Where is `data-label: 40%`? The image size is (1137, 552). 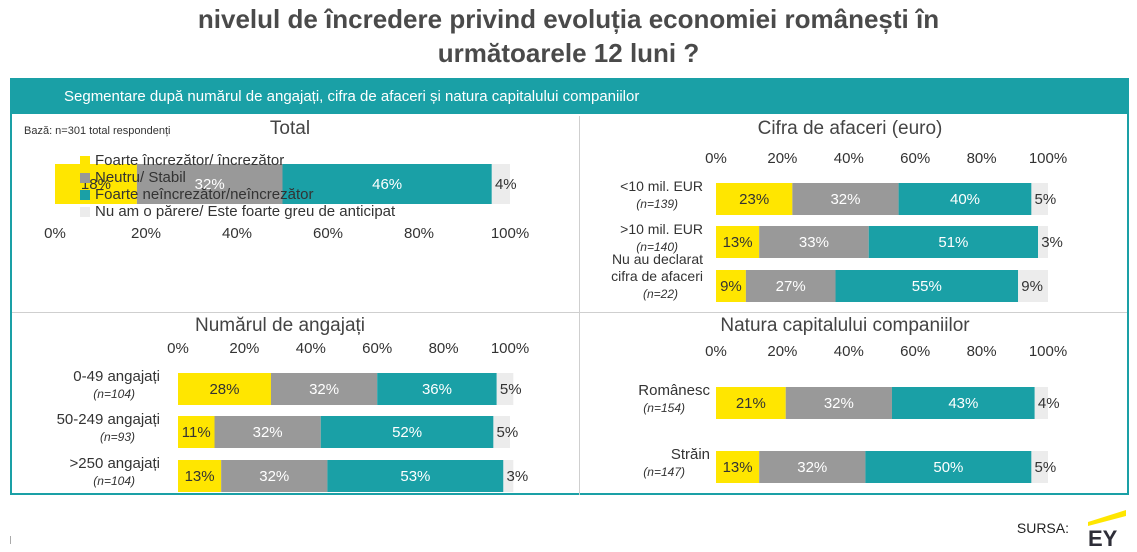 data-label: 40% is located at coordinates (965, 199).